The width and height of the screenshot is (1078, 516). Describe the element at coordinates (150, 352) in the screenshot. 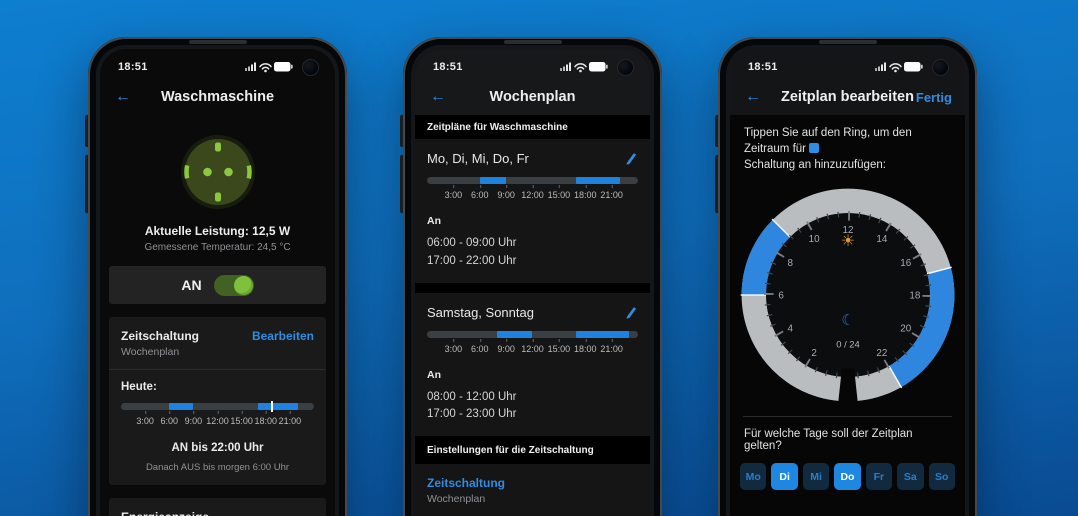

I see `schedule-card-subtitle: Wochenplan` at that location.